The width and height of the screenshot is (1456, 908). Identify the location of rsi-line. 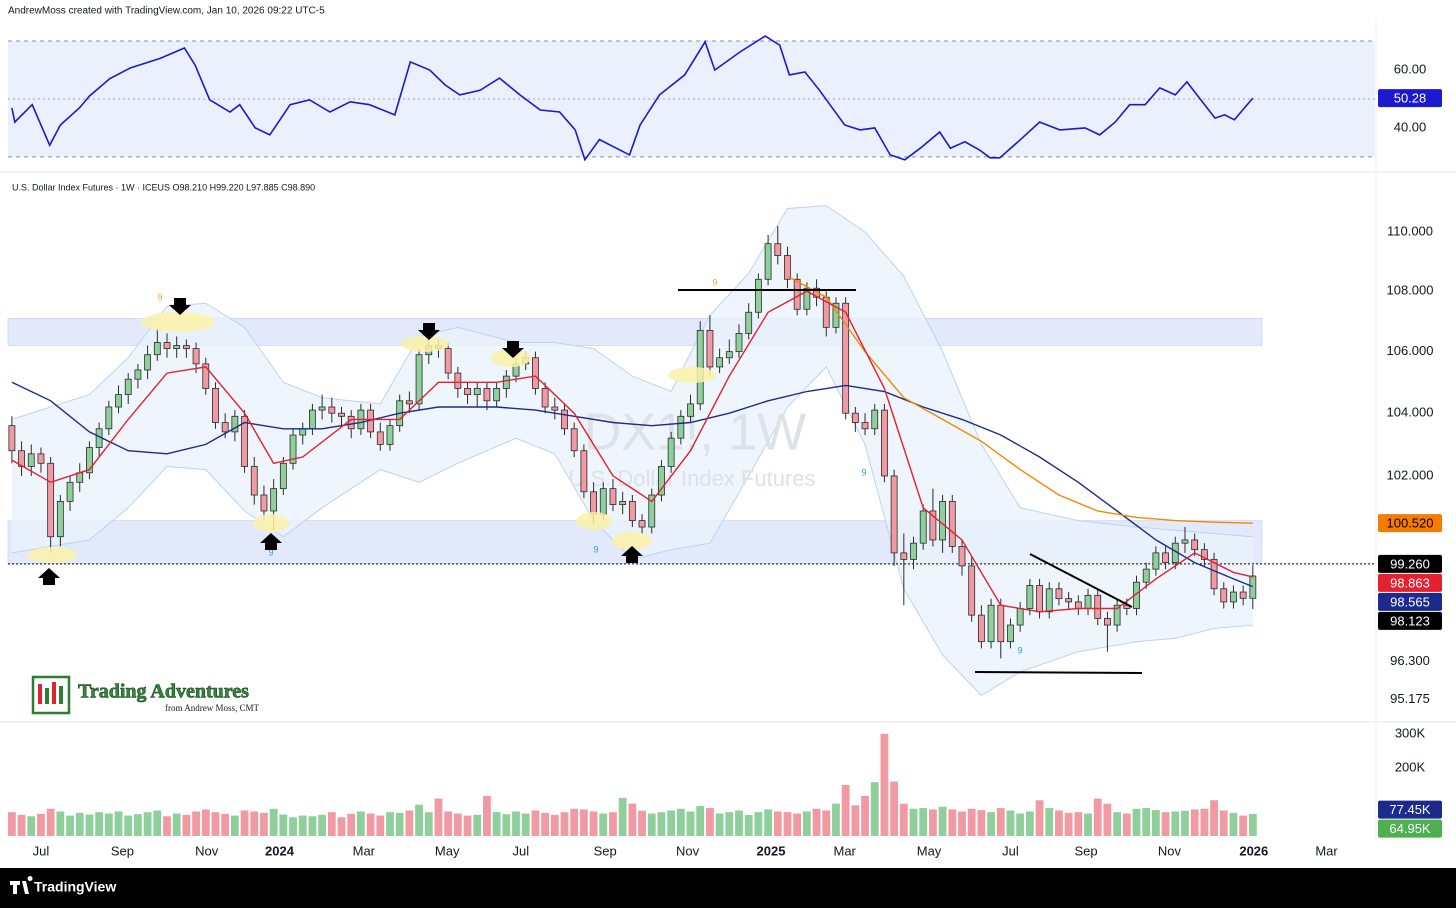
(632, 98).